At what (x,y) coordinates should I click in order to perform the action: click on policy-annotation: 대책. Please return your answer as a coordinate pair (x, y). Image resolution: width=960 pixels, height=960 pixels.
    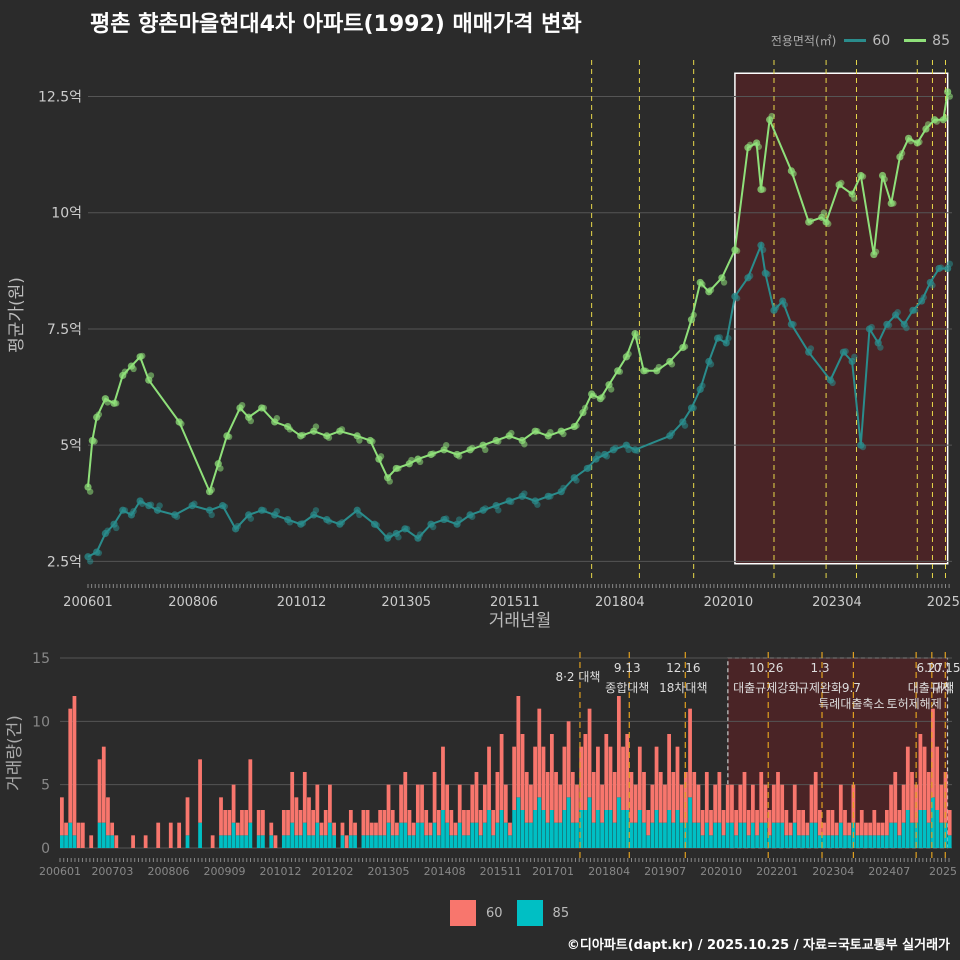
    Looking at the image, I should click on (943, 687).